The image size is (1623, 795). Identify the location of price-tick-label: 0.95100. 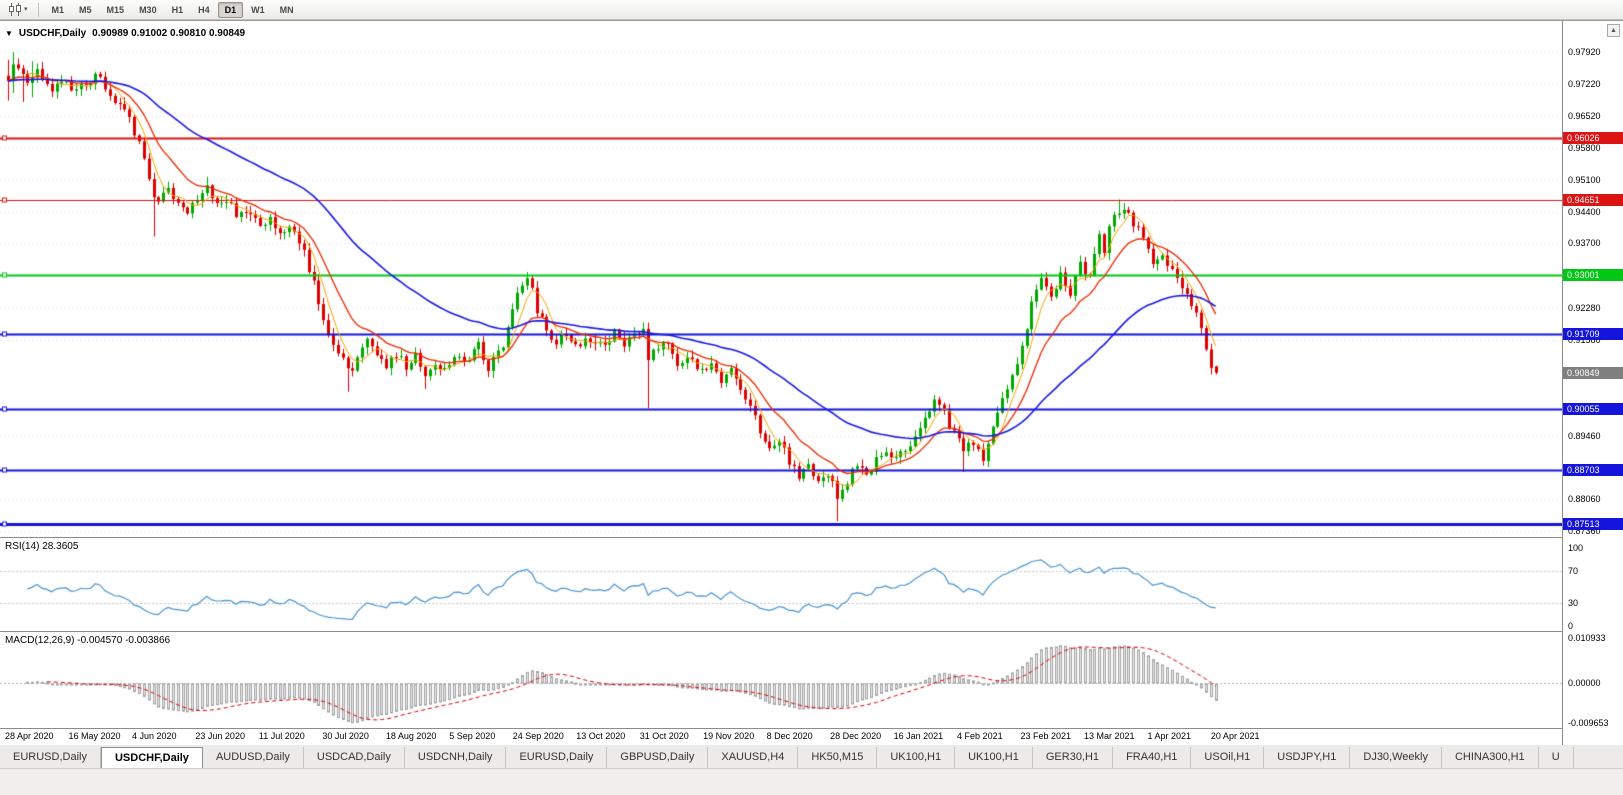
(1584, 179).